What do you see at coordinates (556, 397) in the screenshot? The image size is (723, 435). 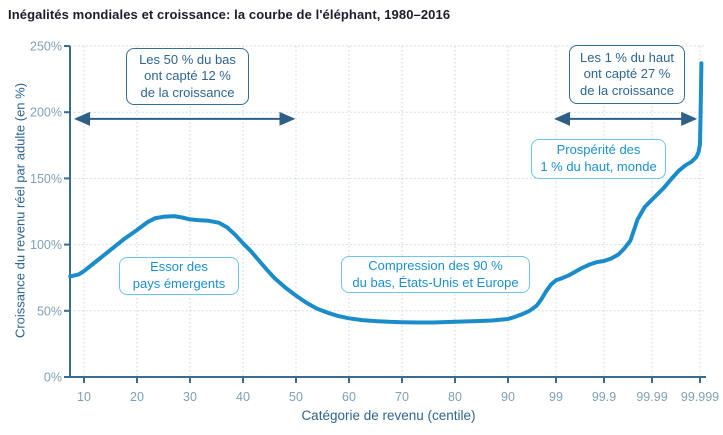 I see `x-tick-label: 99` at bounding box center [556, 397].